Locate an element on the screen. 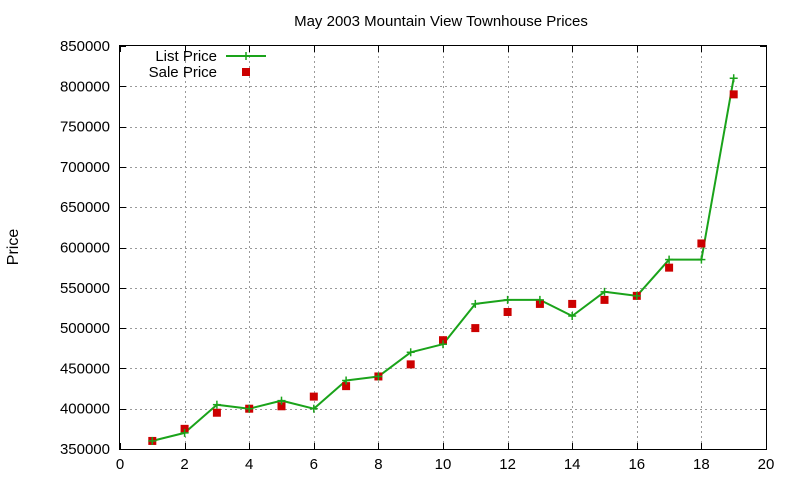  x-tick-label: 4 is located at coordinates (249, 464).